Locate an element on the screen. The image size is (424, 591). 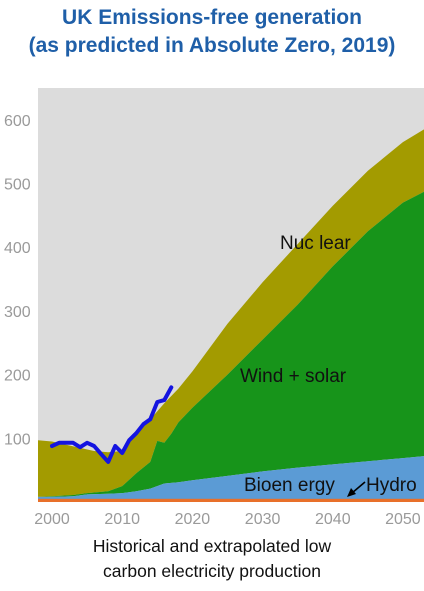
x-tick-label: 2020 is located at coordinates (193, 519).